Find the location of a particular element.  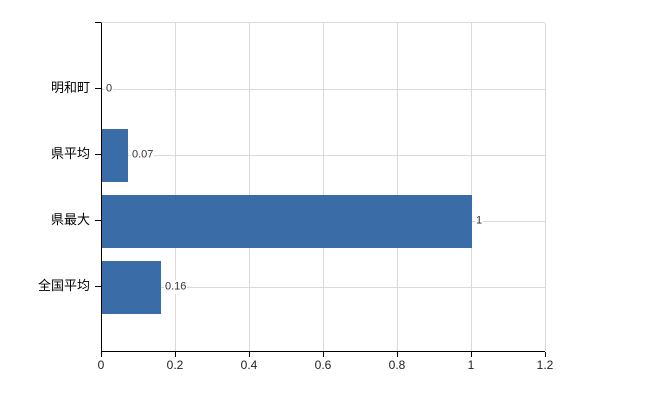

x-tick-label: 1.2 is located at coordinates (545, 365).